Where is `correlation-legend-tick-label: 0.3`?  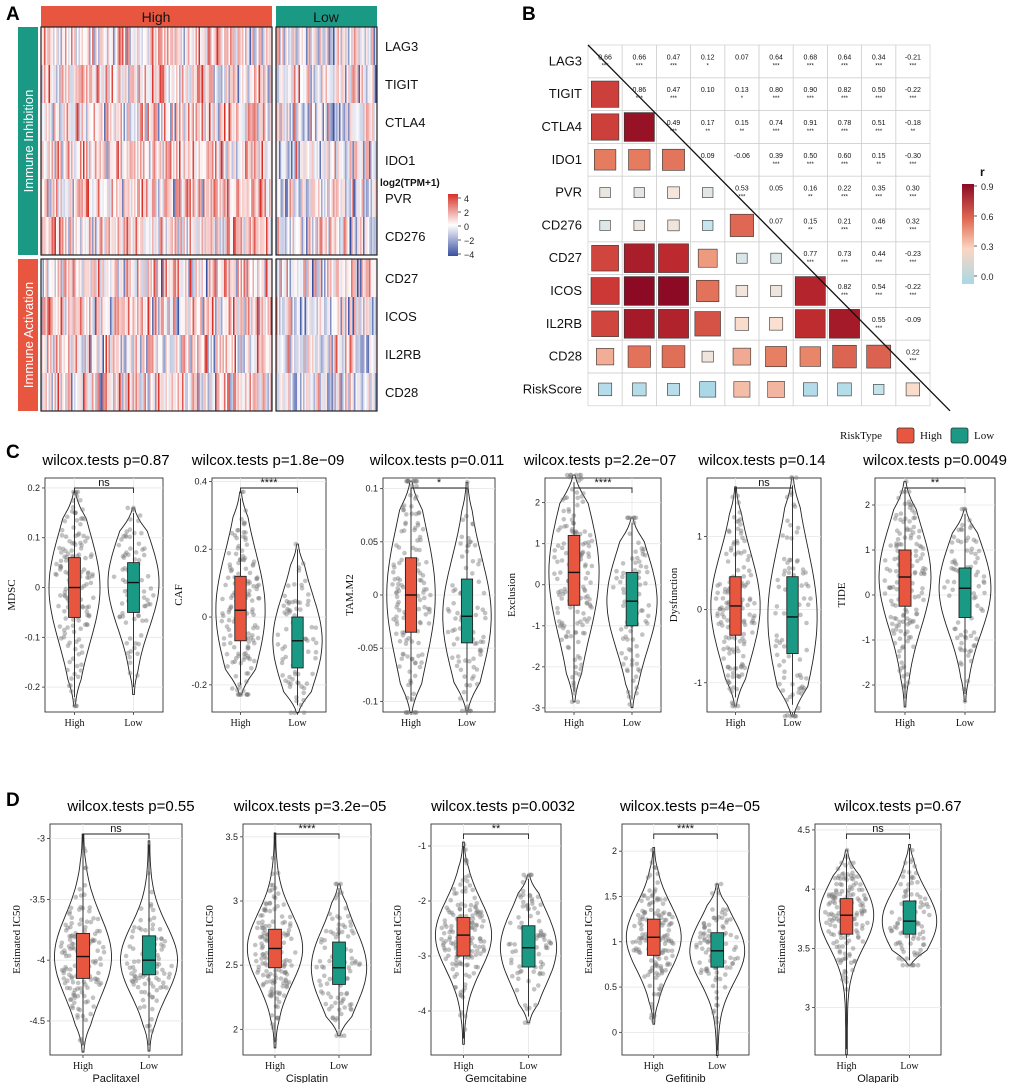
correlation-legend-tick-label: 0.3 is located at coordinates (987, 247).